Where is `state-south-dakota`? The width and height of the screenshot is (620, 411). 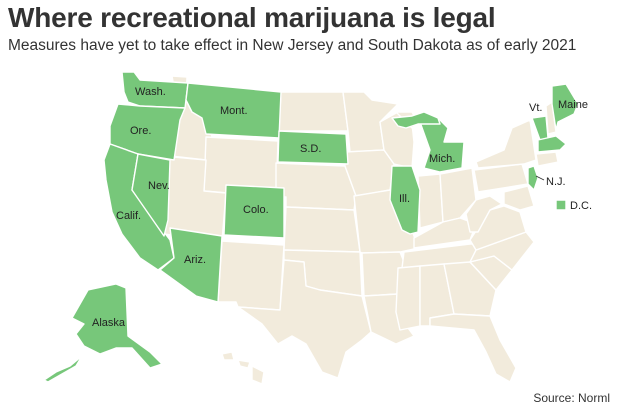 state-south-dakota is located at coordinates (313, 147).